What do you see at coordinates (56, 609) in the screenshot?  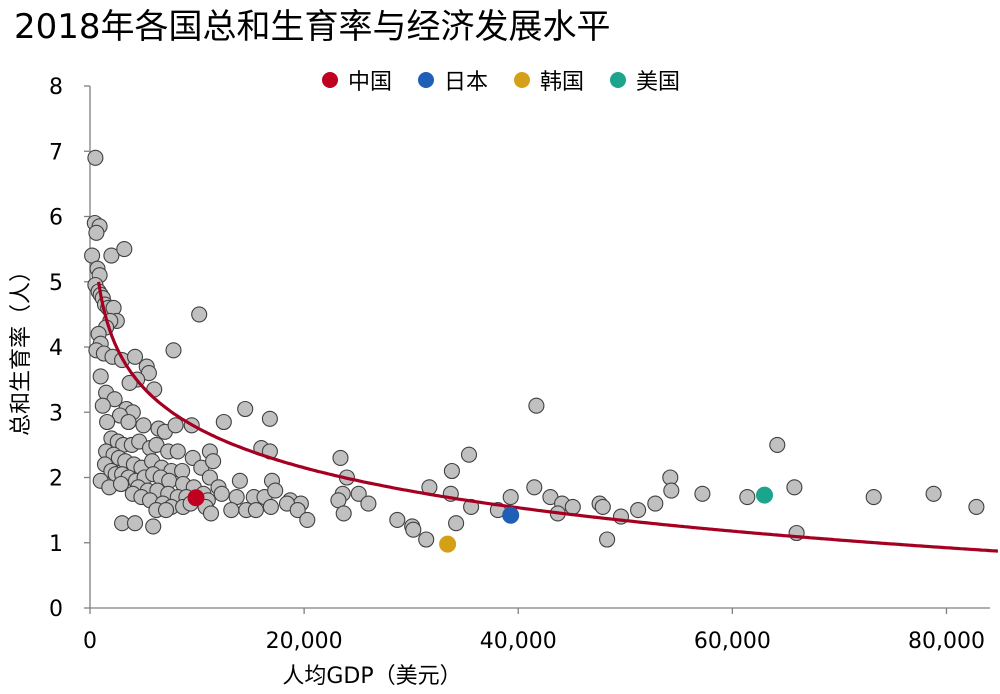 I see `y-tick-label: 0` at bounding box center [56, 609].